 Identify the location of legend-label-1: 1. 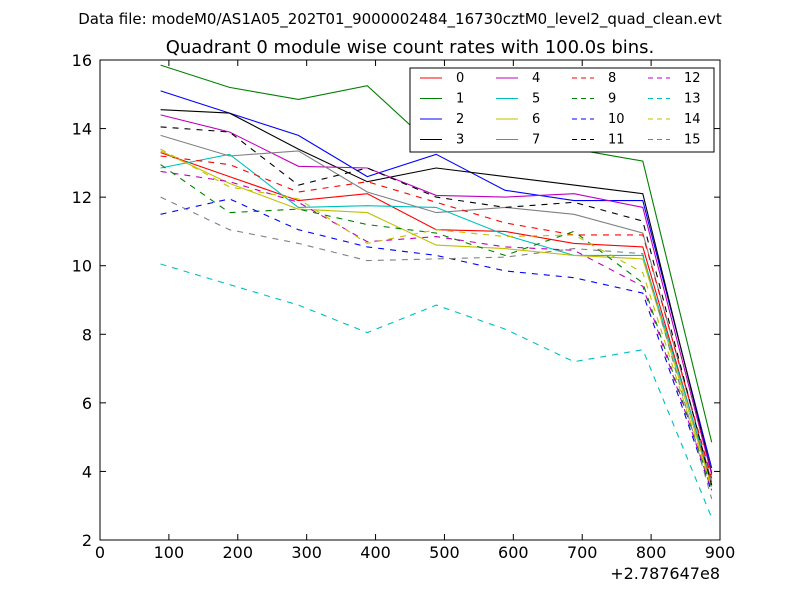
(460, 99).